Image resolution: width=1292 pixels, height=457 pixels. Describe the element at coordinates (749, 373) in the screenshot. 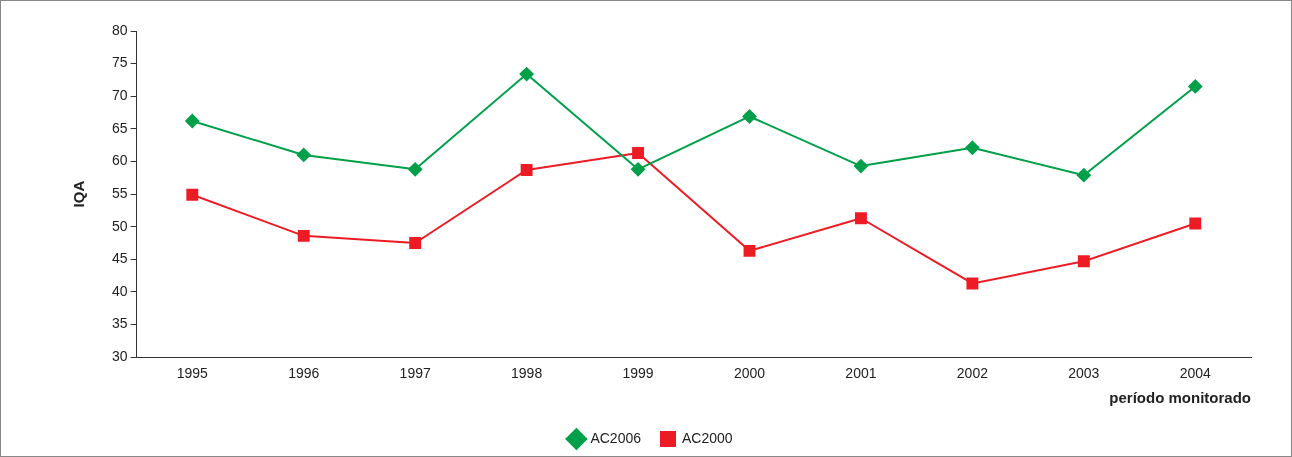

I see `x-tick-label: 2000` at that location.